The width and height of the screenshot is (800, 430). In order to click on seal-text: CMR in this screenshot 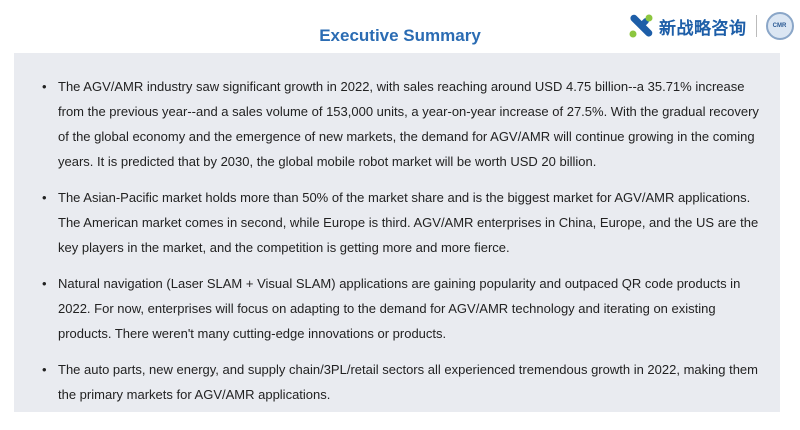, I will do `click(779, 26)`.